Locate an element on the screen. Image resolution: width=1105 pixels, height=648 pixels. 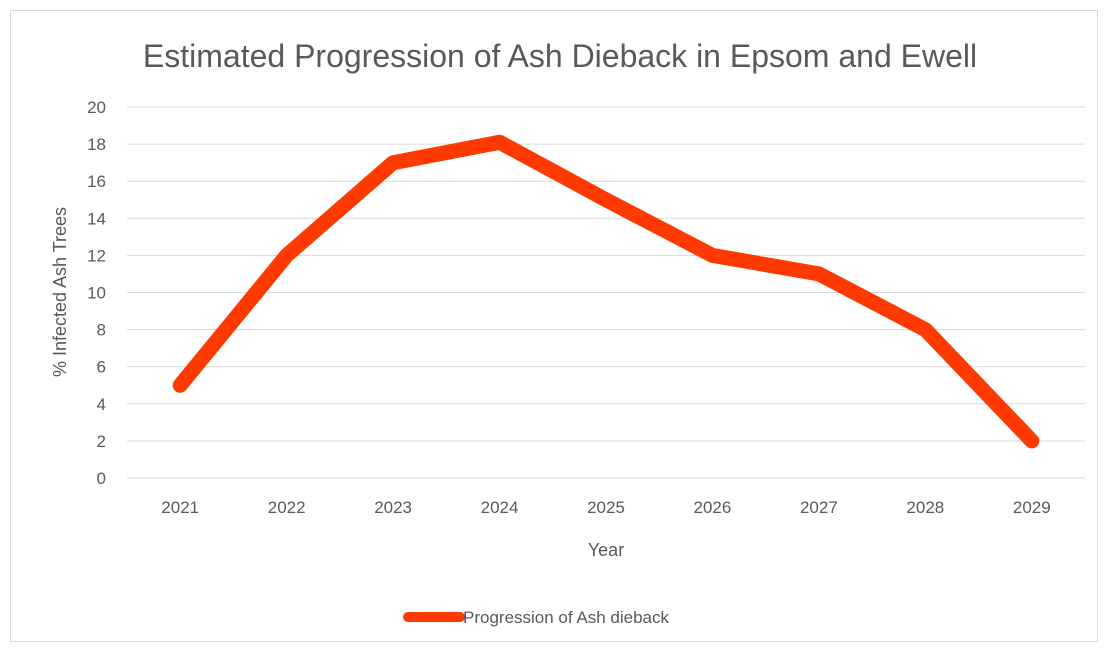
x-tick-label: 2025 is located at coordinates (606, 507).